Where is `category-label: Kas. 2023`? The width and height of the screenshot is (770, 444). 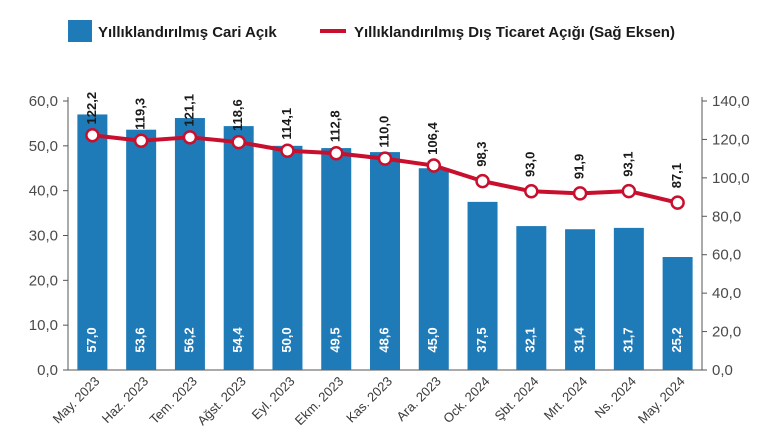 category-label: Kas. 2023 is located at coordinates (369, 400).